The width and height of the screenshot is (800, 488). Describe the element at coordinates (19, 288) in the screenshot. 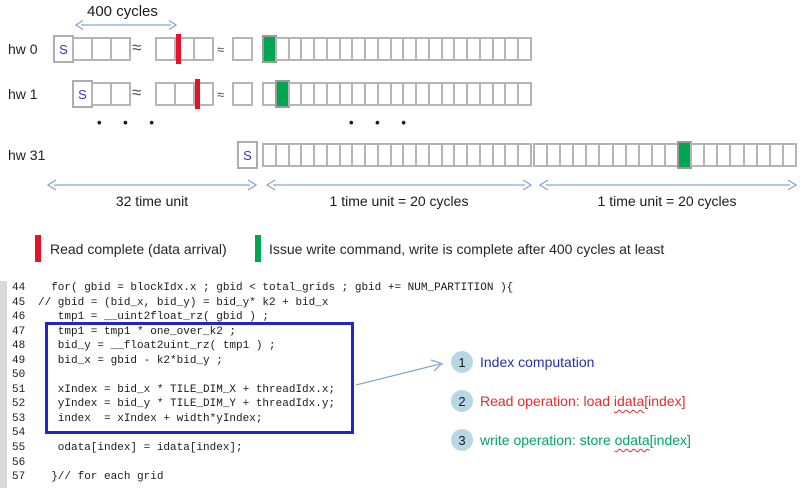

I see `line-number: 44` at that location.